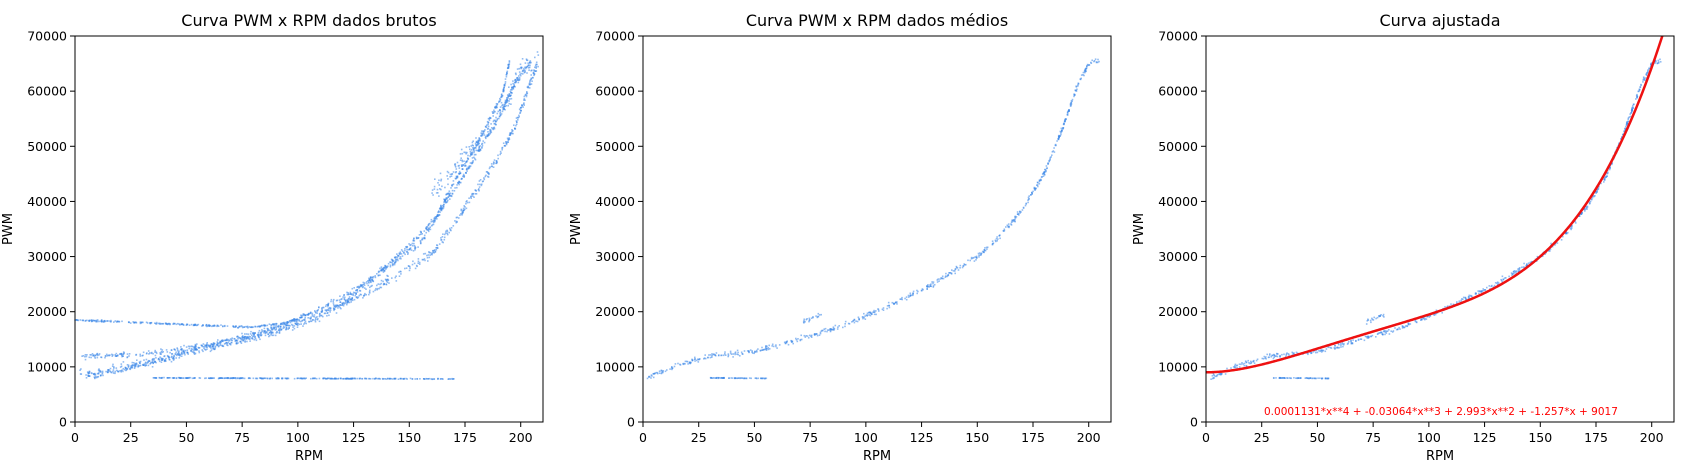  I want to click on x-tick-label: 175, so click(465, 437).